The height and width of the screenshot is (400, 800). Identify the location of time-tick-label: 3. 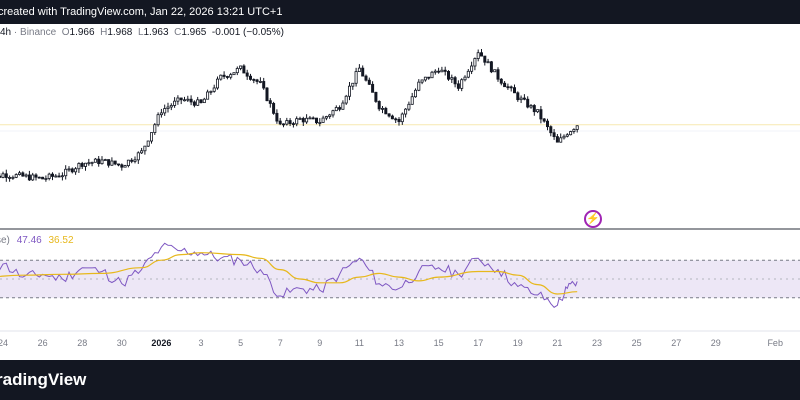
(200, 343).